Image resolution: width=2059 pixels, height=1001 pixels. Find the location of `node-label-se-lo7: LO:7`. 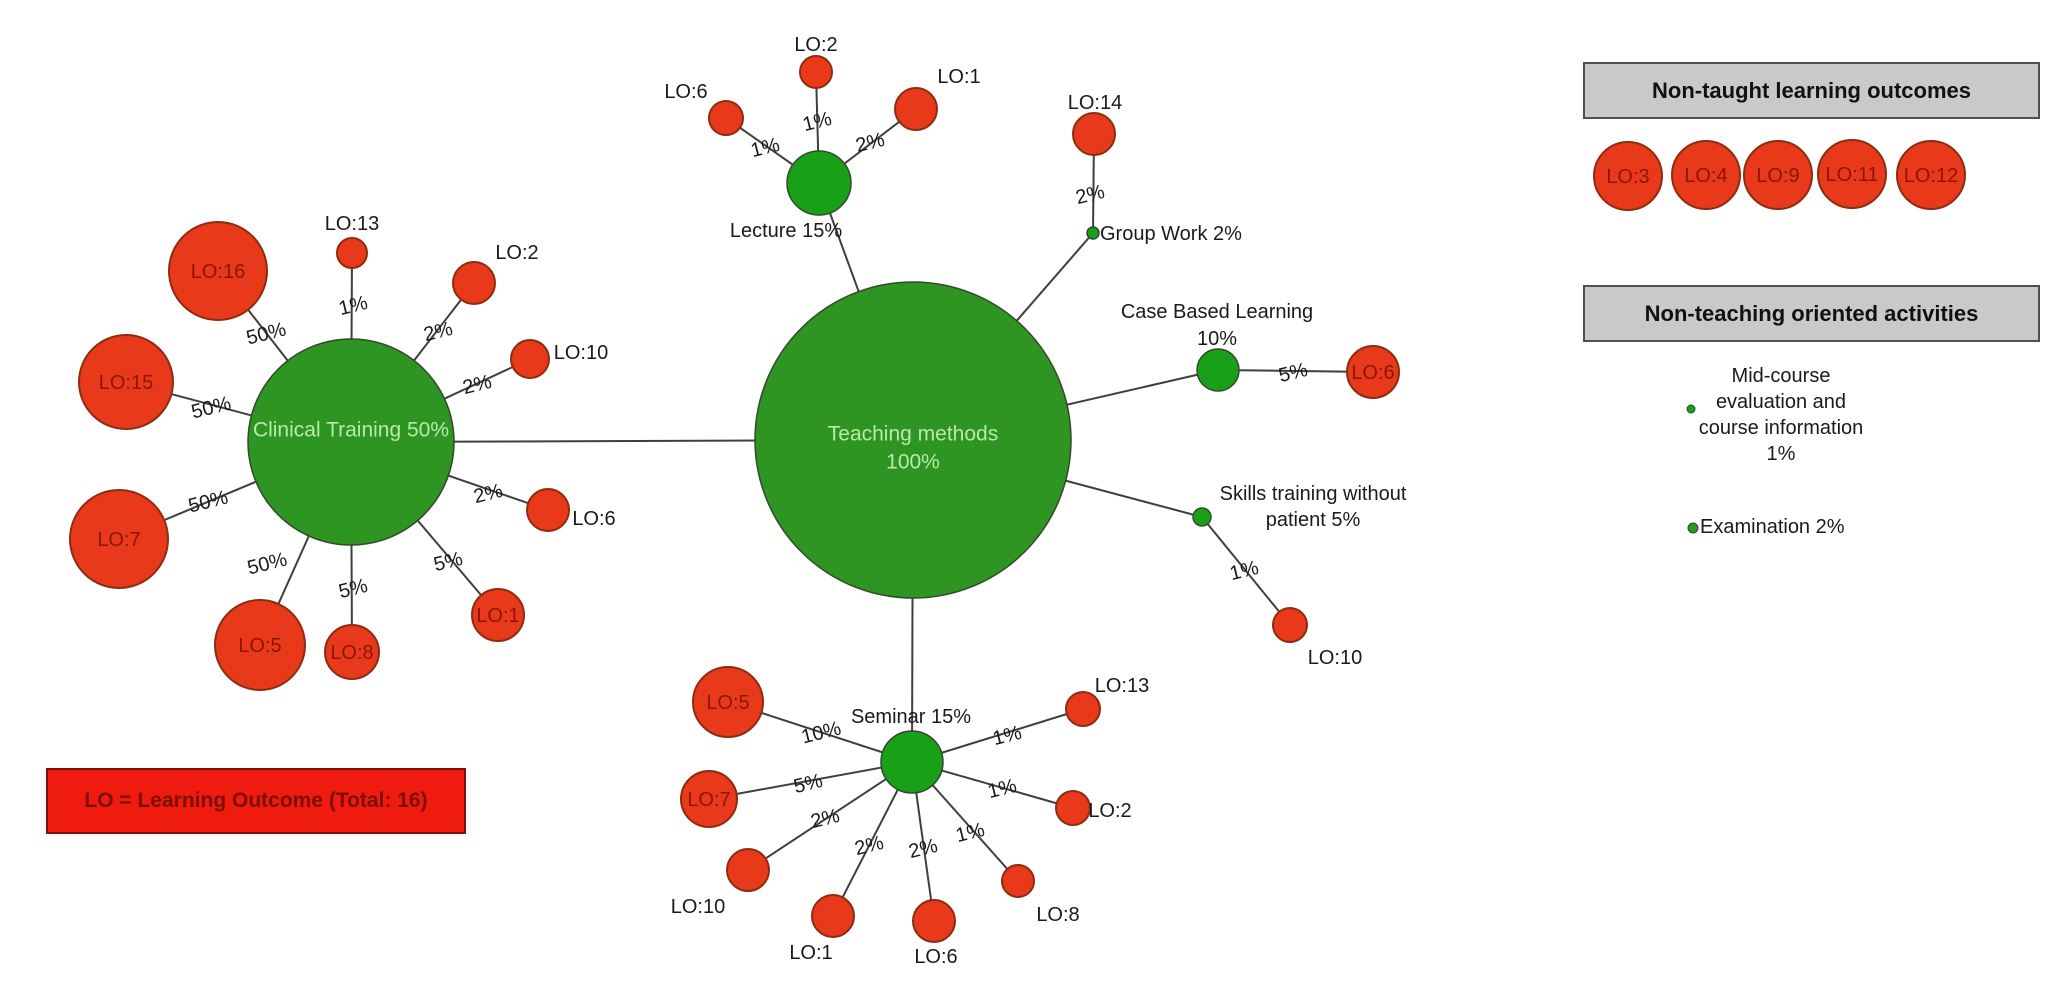

node-label-se-lo7: LO:7 is located at coordinates (708, 800).